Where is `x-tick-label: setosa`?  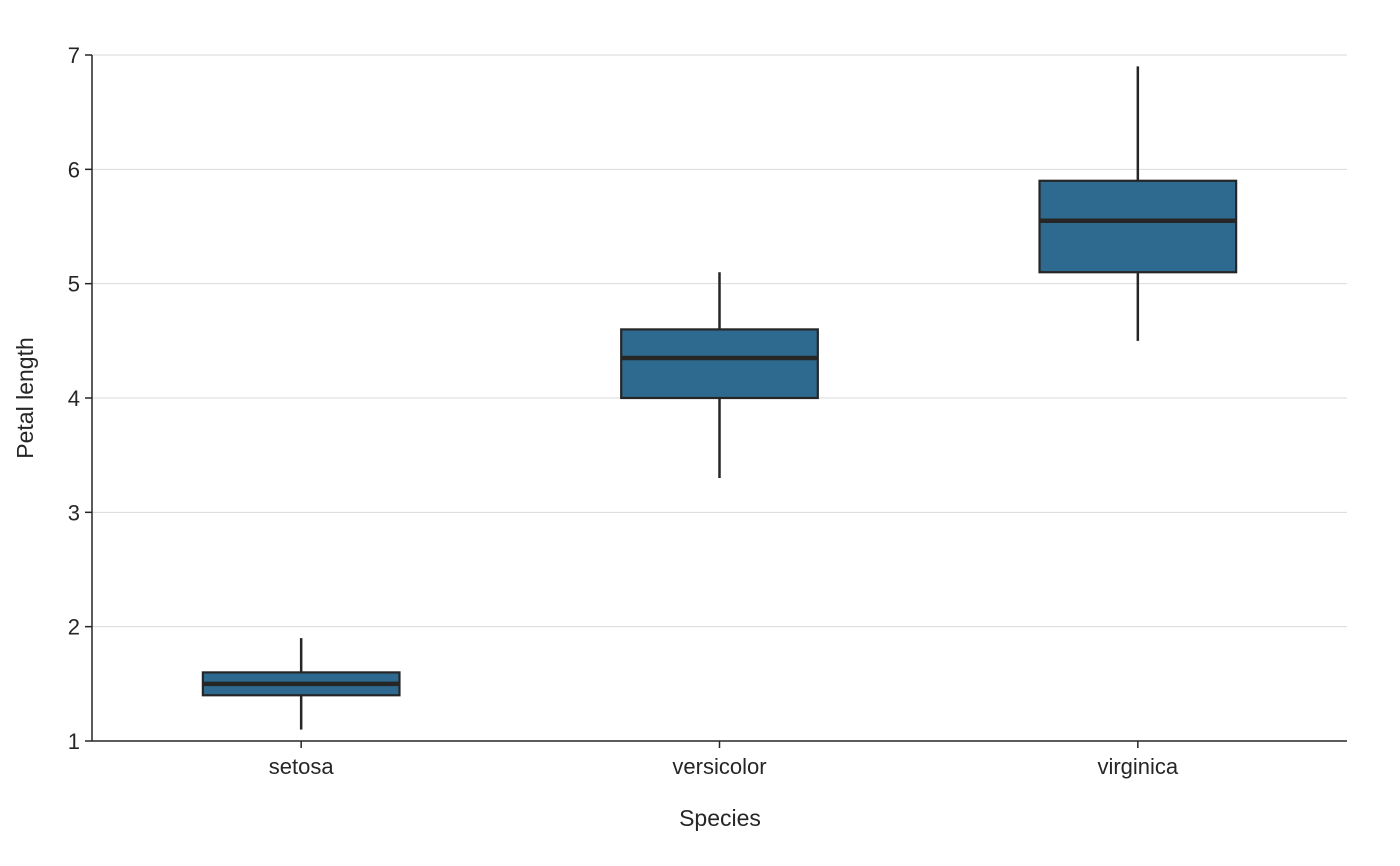
x-tick-label: setosa is located at coordinates (302, 766).